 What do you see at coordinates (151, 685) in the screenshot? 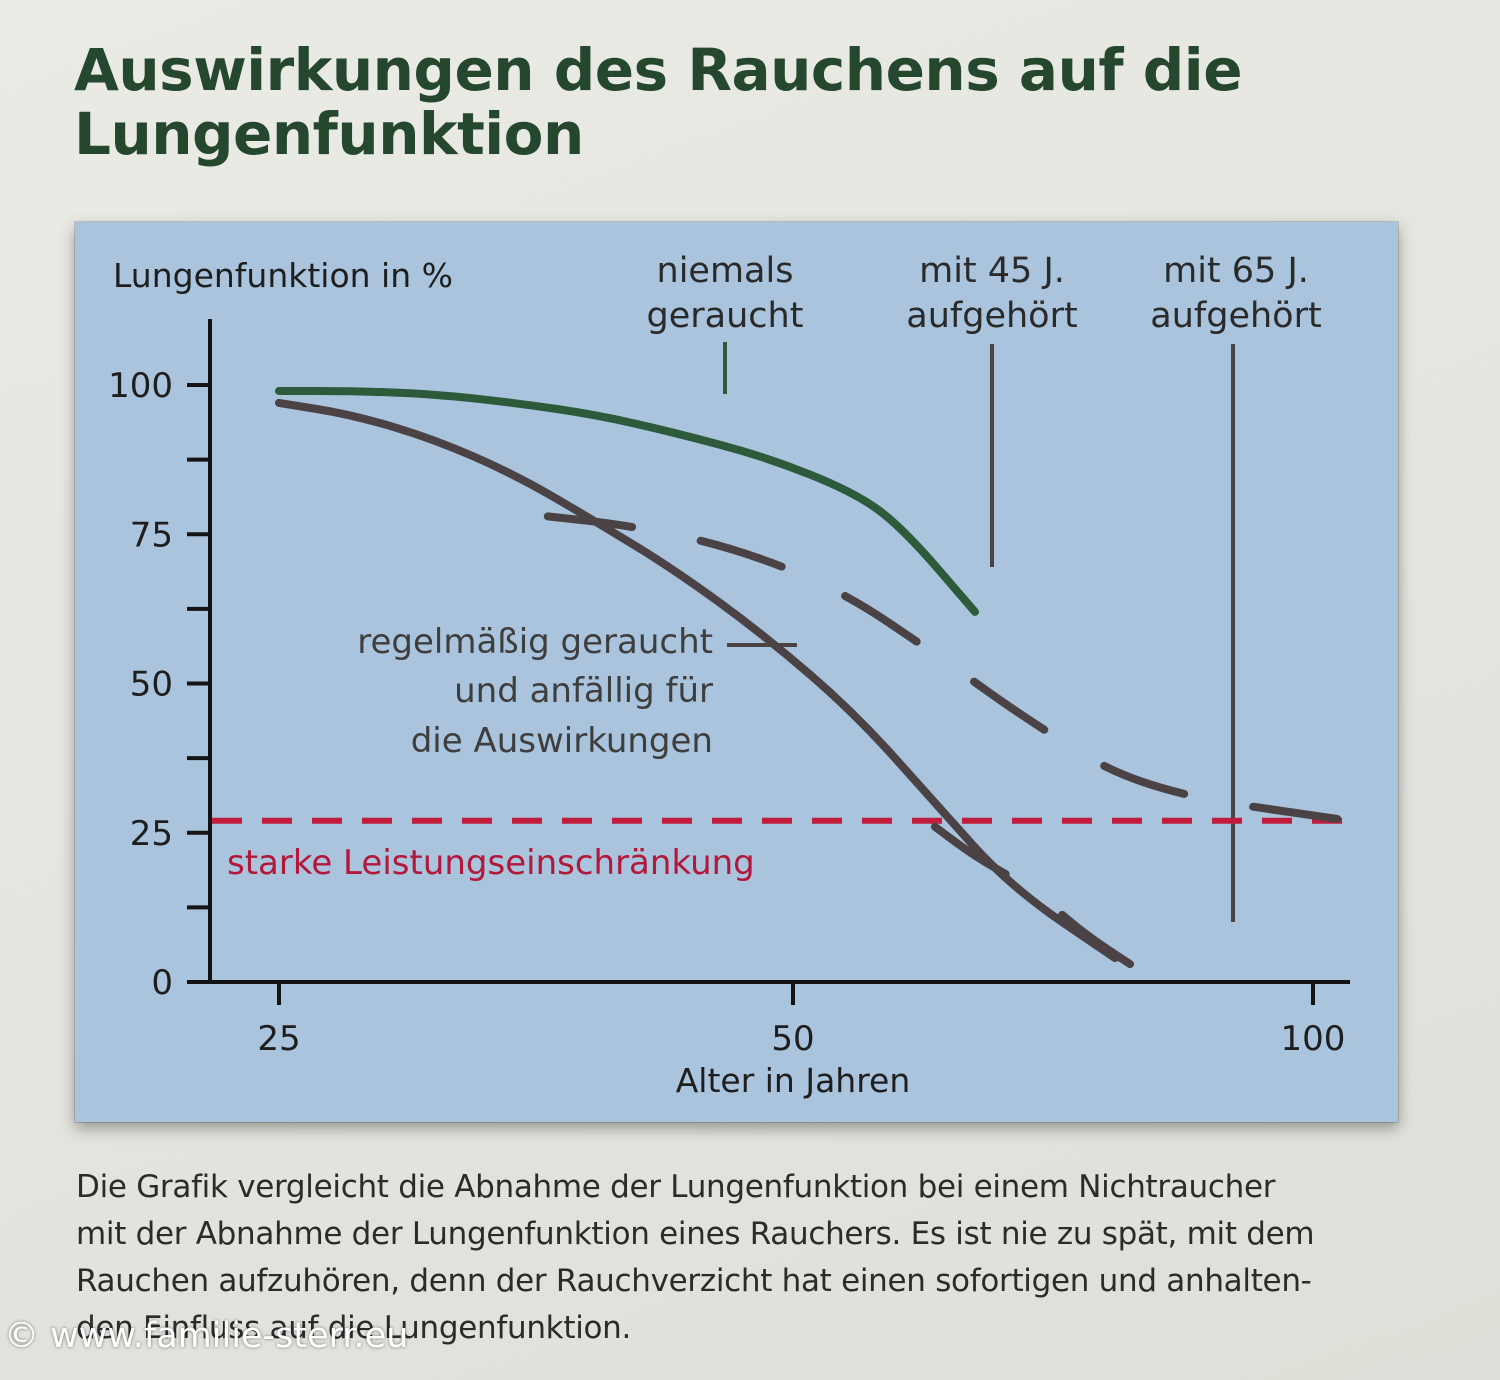
I see `y-tick-label-50: 50` at bounding box center [151, 685].